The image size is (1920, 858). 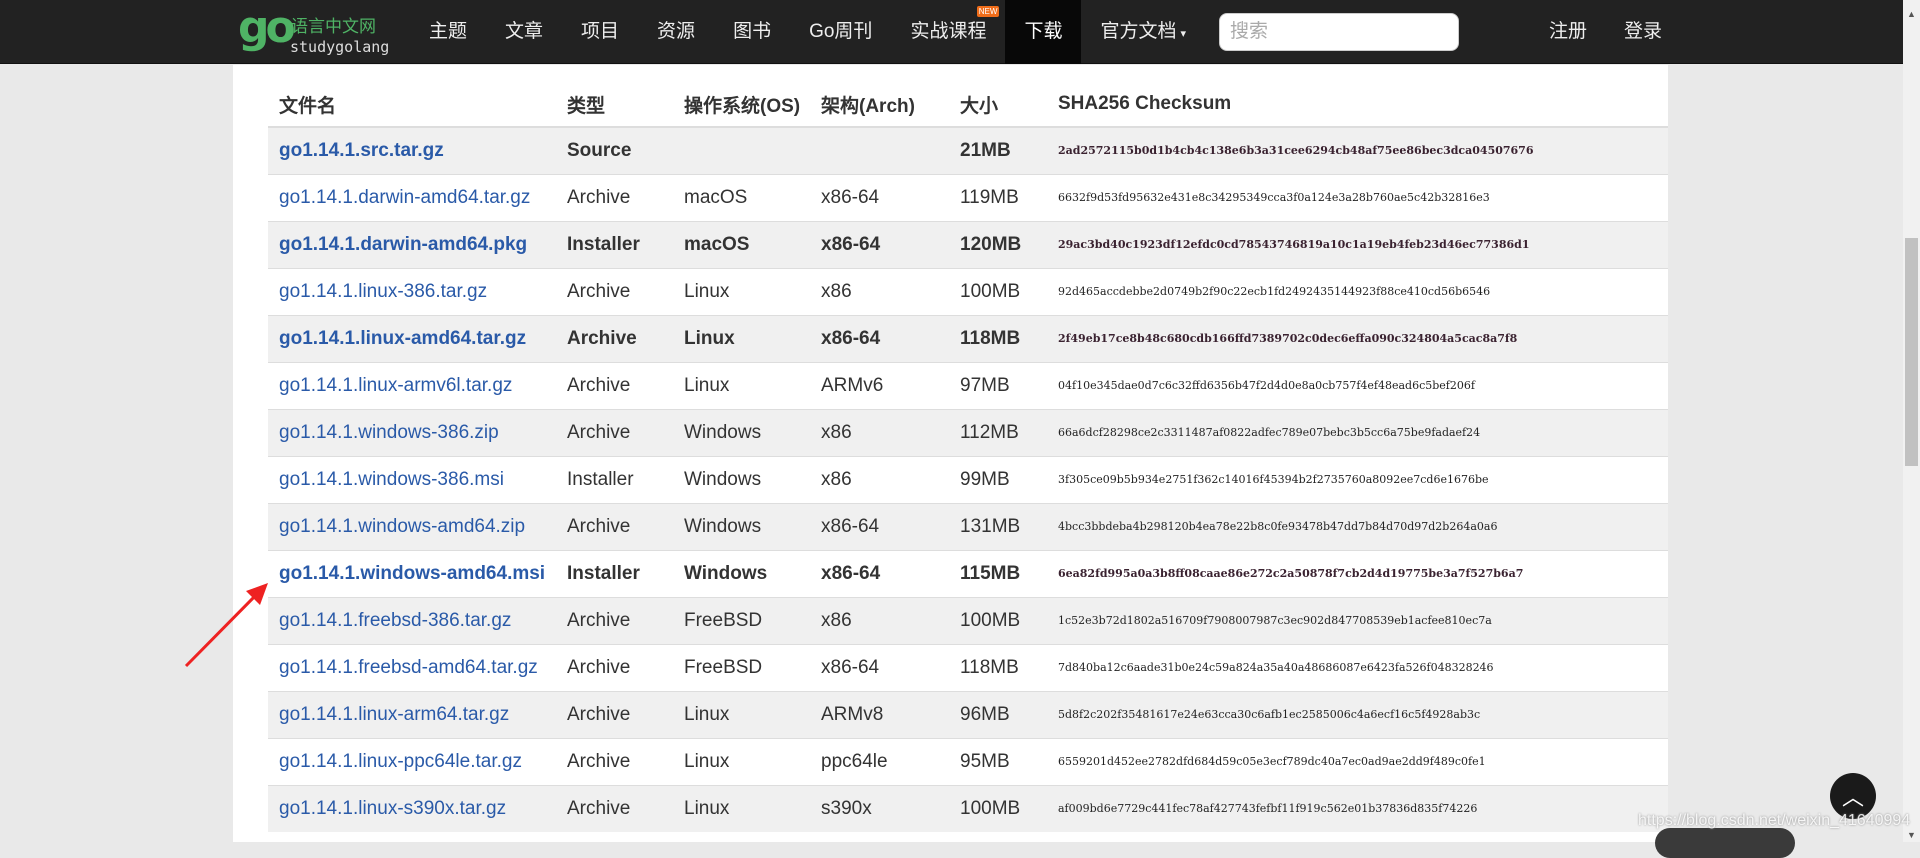 I want to click on download-link: go1.14.1.freebsd-386.tar.gz, so click(x=395, y=620).